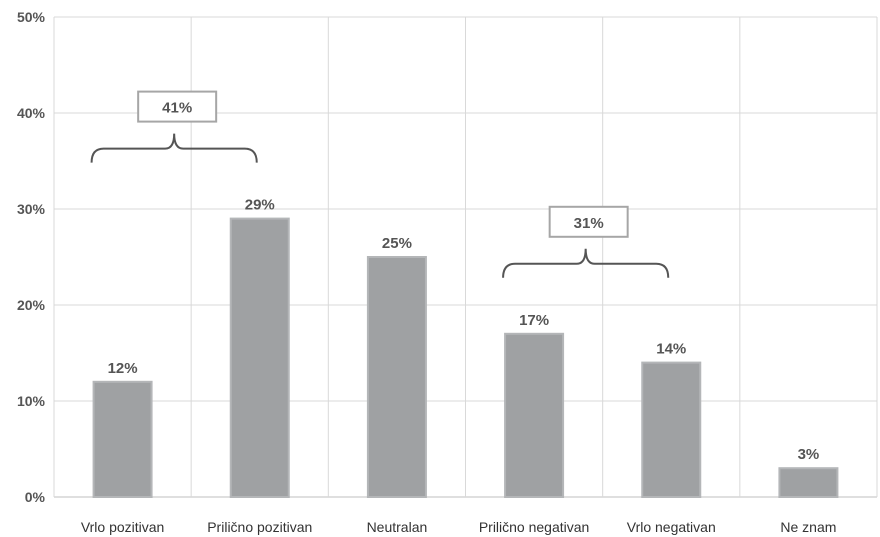 The width and height of the screenshot is (880, 537). What do you see at coordinates (809, 454) in the screenshot?
I see `value-label: 3%` at bounding box center [809, 454].